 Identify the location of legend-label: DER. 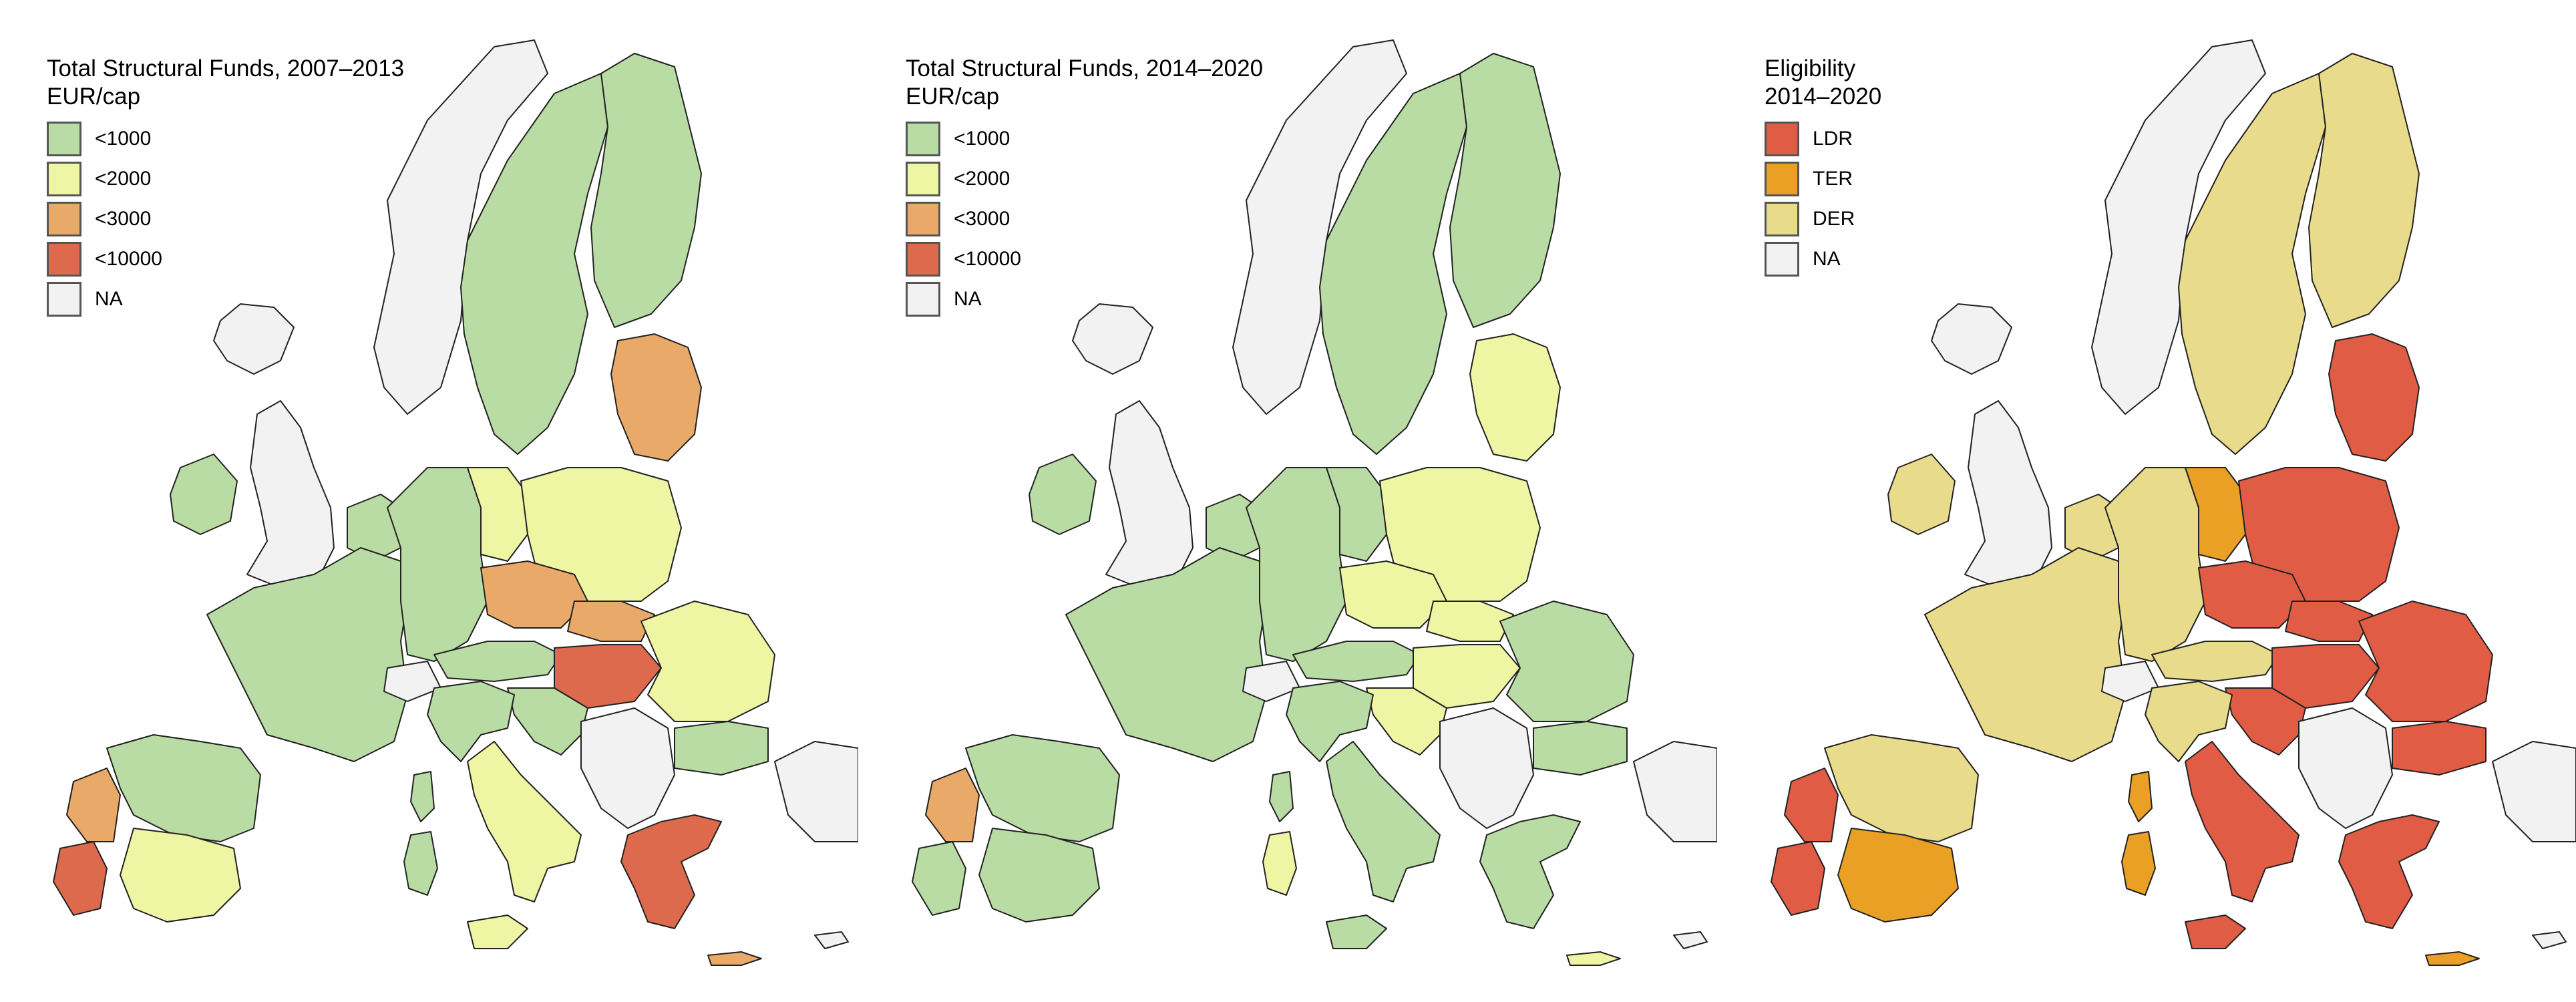
(1834, 219).